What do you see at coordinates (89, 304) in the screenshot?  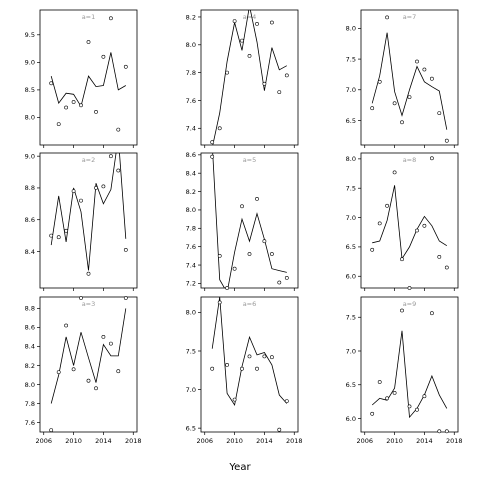 I see `panel-label: a=3` at bounding box center [89, 304].